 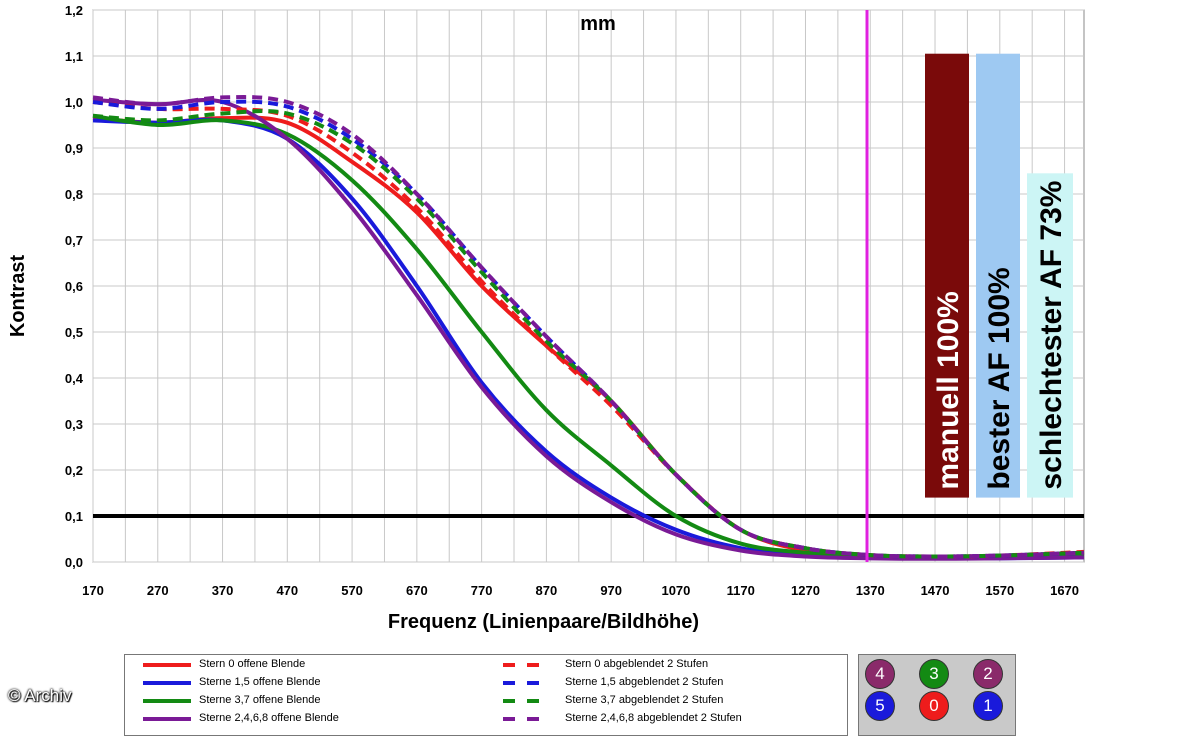 I want to click on x-tick-label: 770, so click(x=482, y=590).